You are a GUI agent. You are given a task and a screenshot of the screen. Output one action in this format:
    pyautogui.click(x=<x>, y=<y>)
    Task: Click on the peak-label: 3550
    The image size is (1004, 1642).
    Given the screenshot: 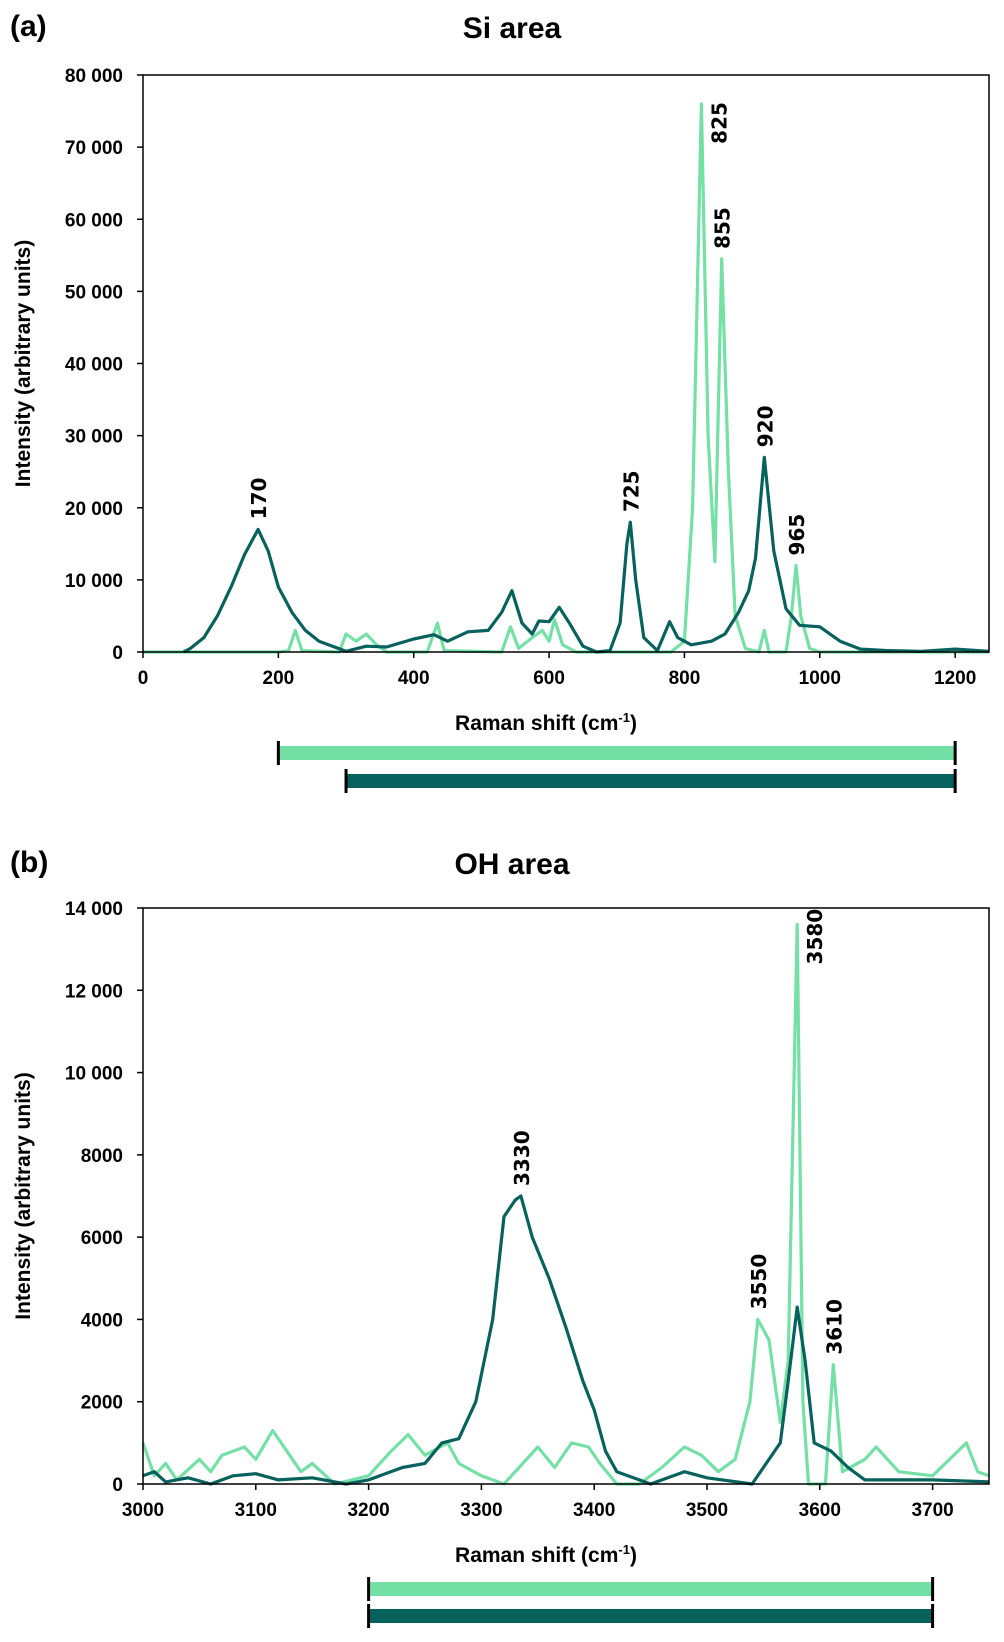 What is the action you would take?
    pyautogui.click(x=759, y=1282)
    